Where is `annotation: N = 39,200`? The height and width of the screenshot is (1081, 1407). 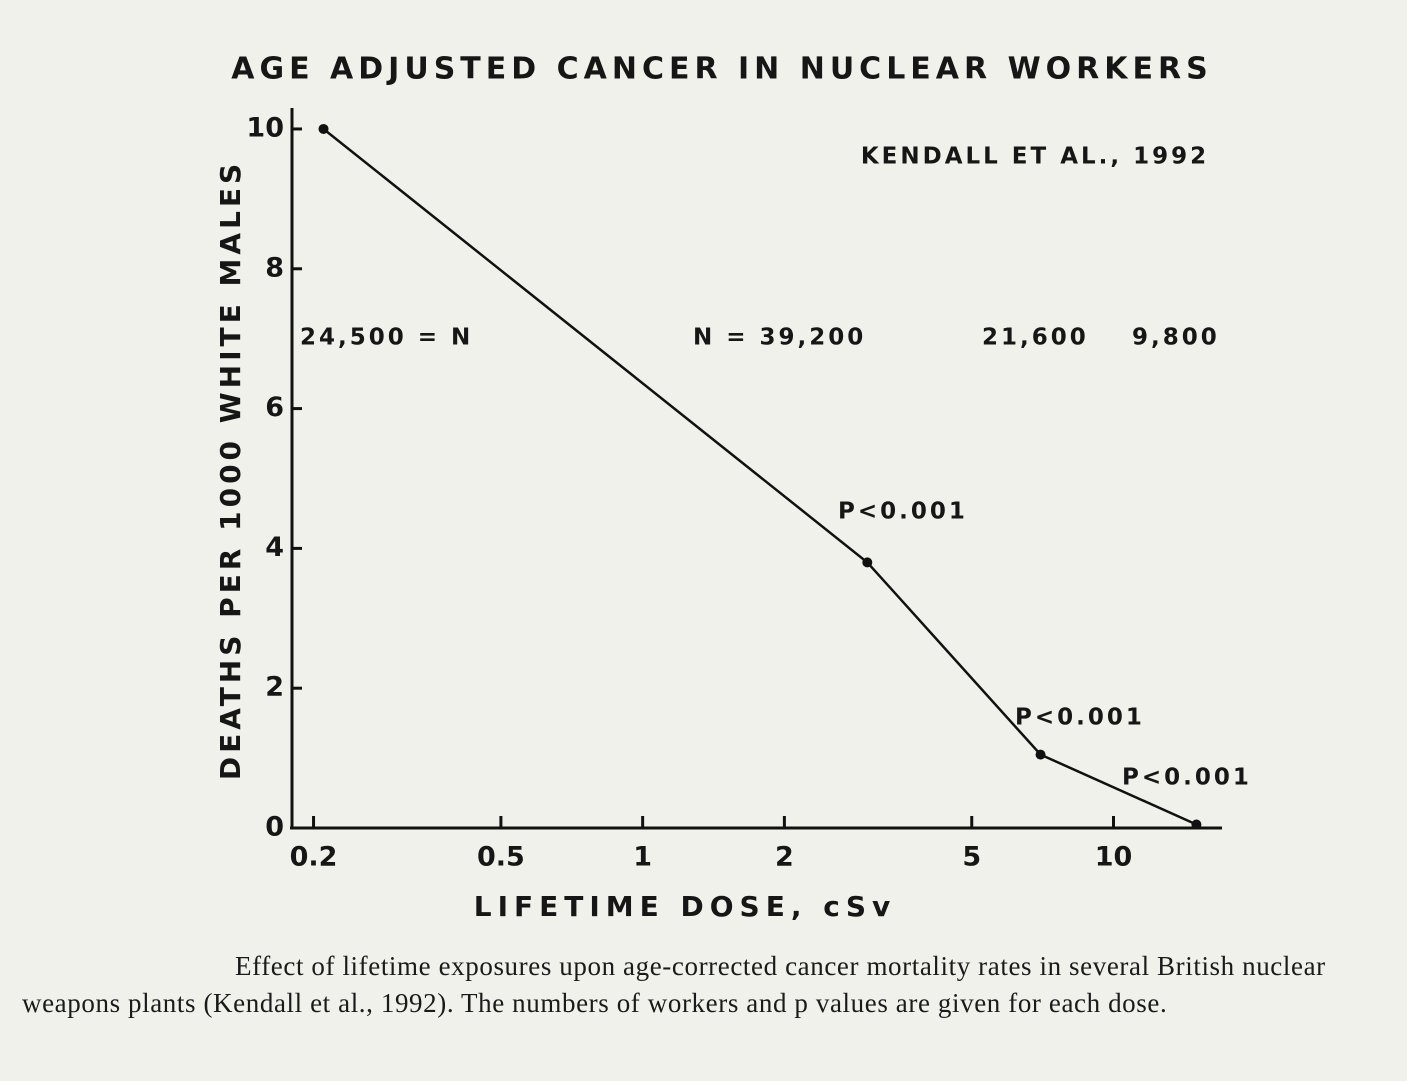
annotation: N = 39,200 is located at coordinates (779, 338).